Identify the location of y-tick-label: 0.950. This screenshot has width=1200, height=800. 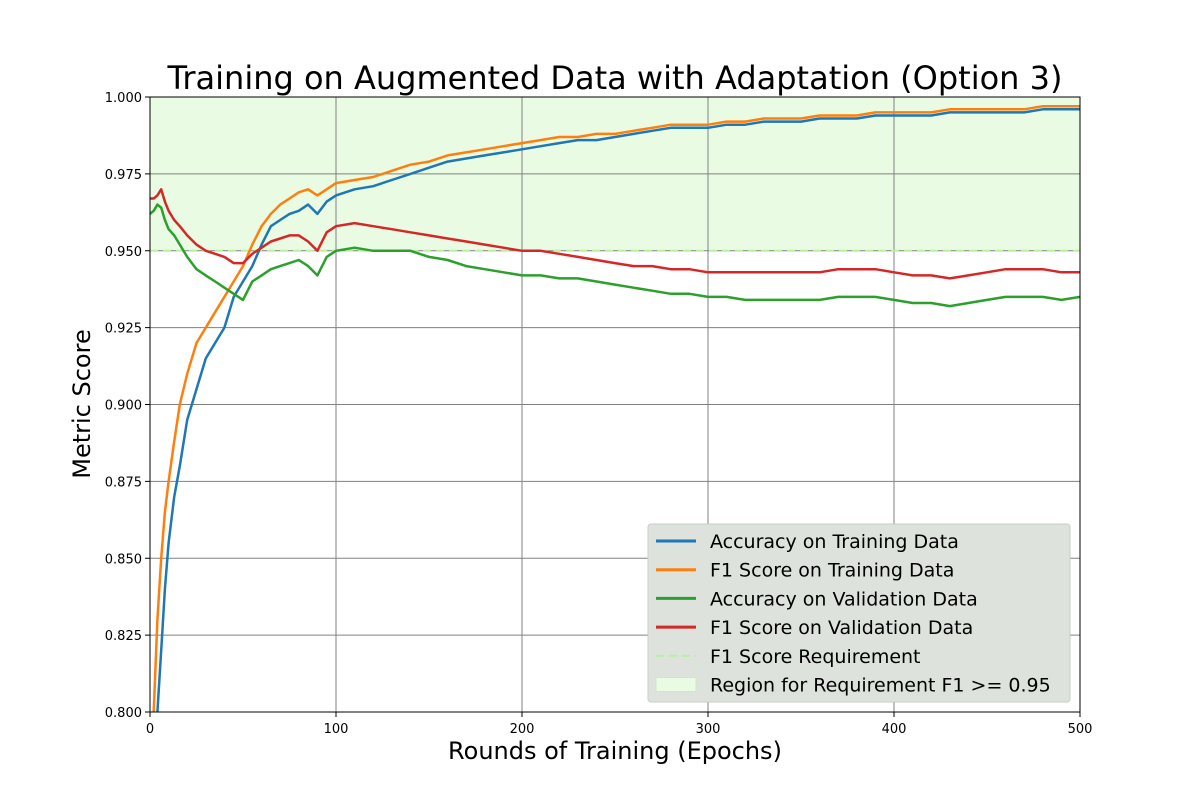
(123, 252).